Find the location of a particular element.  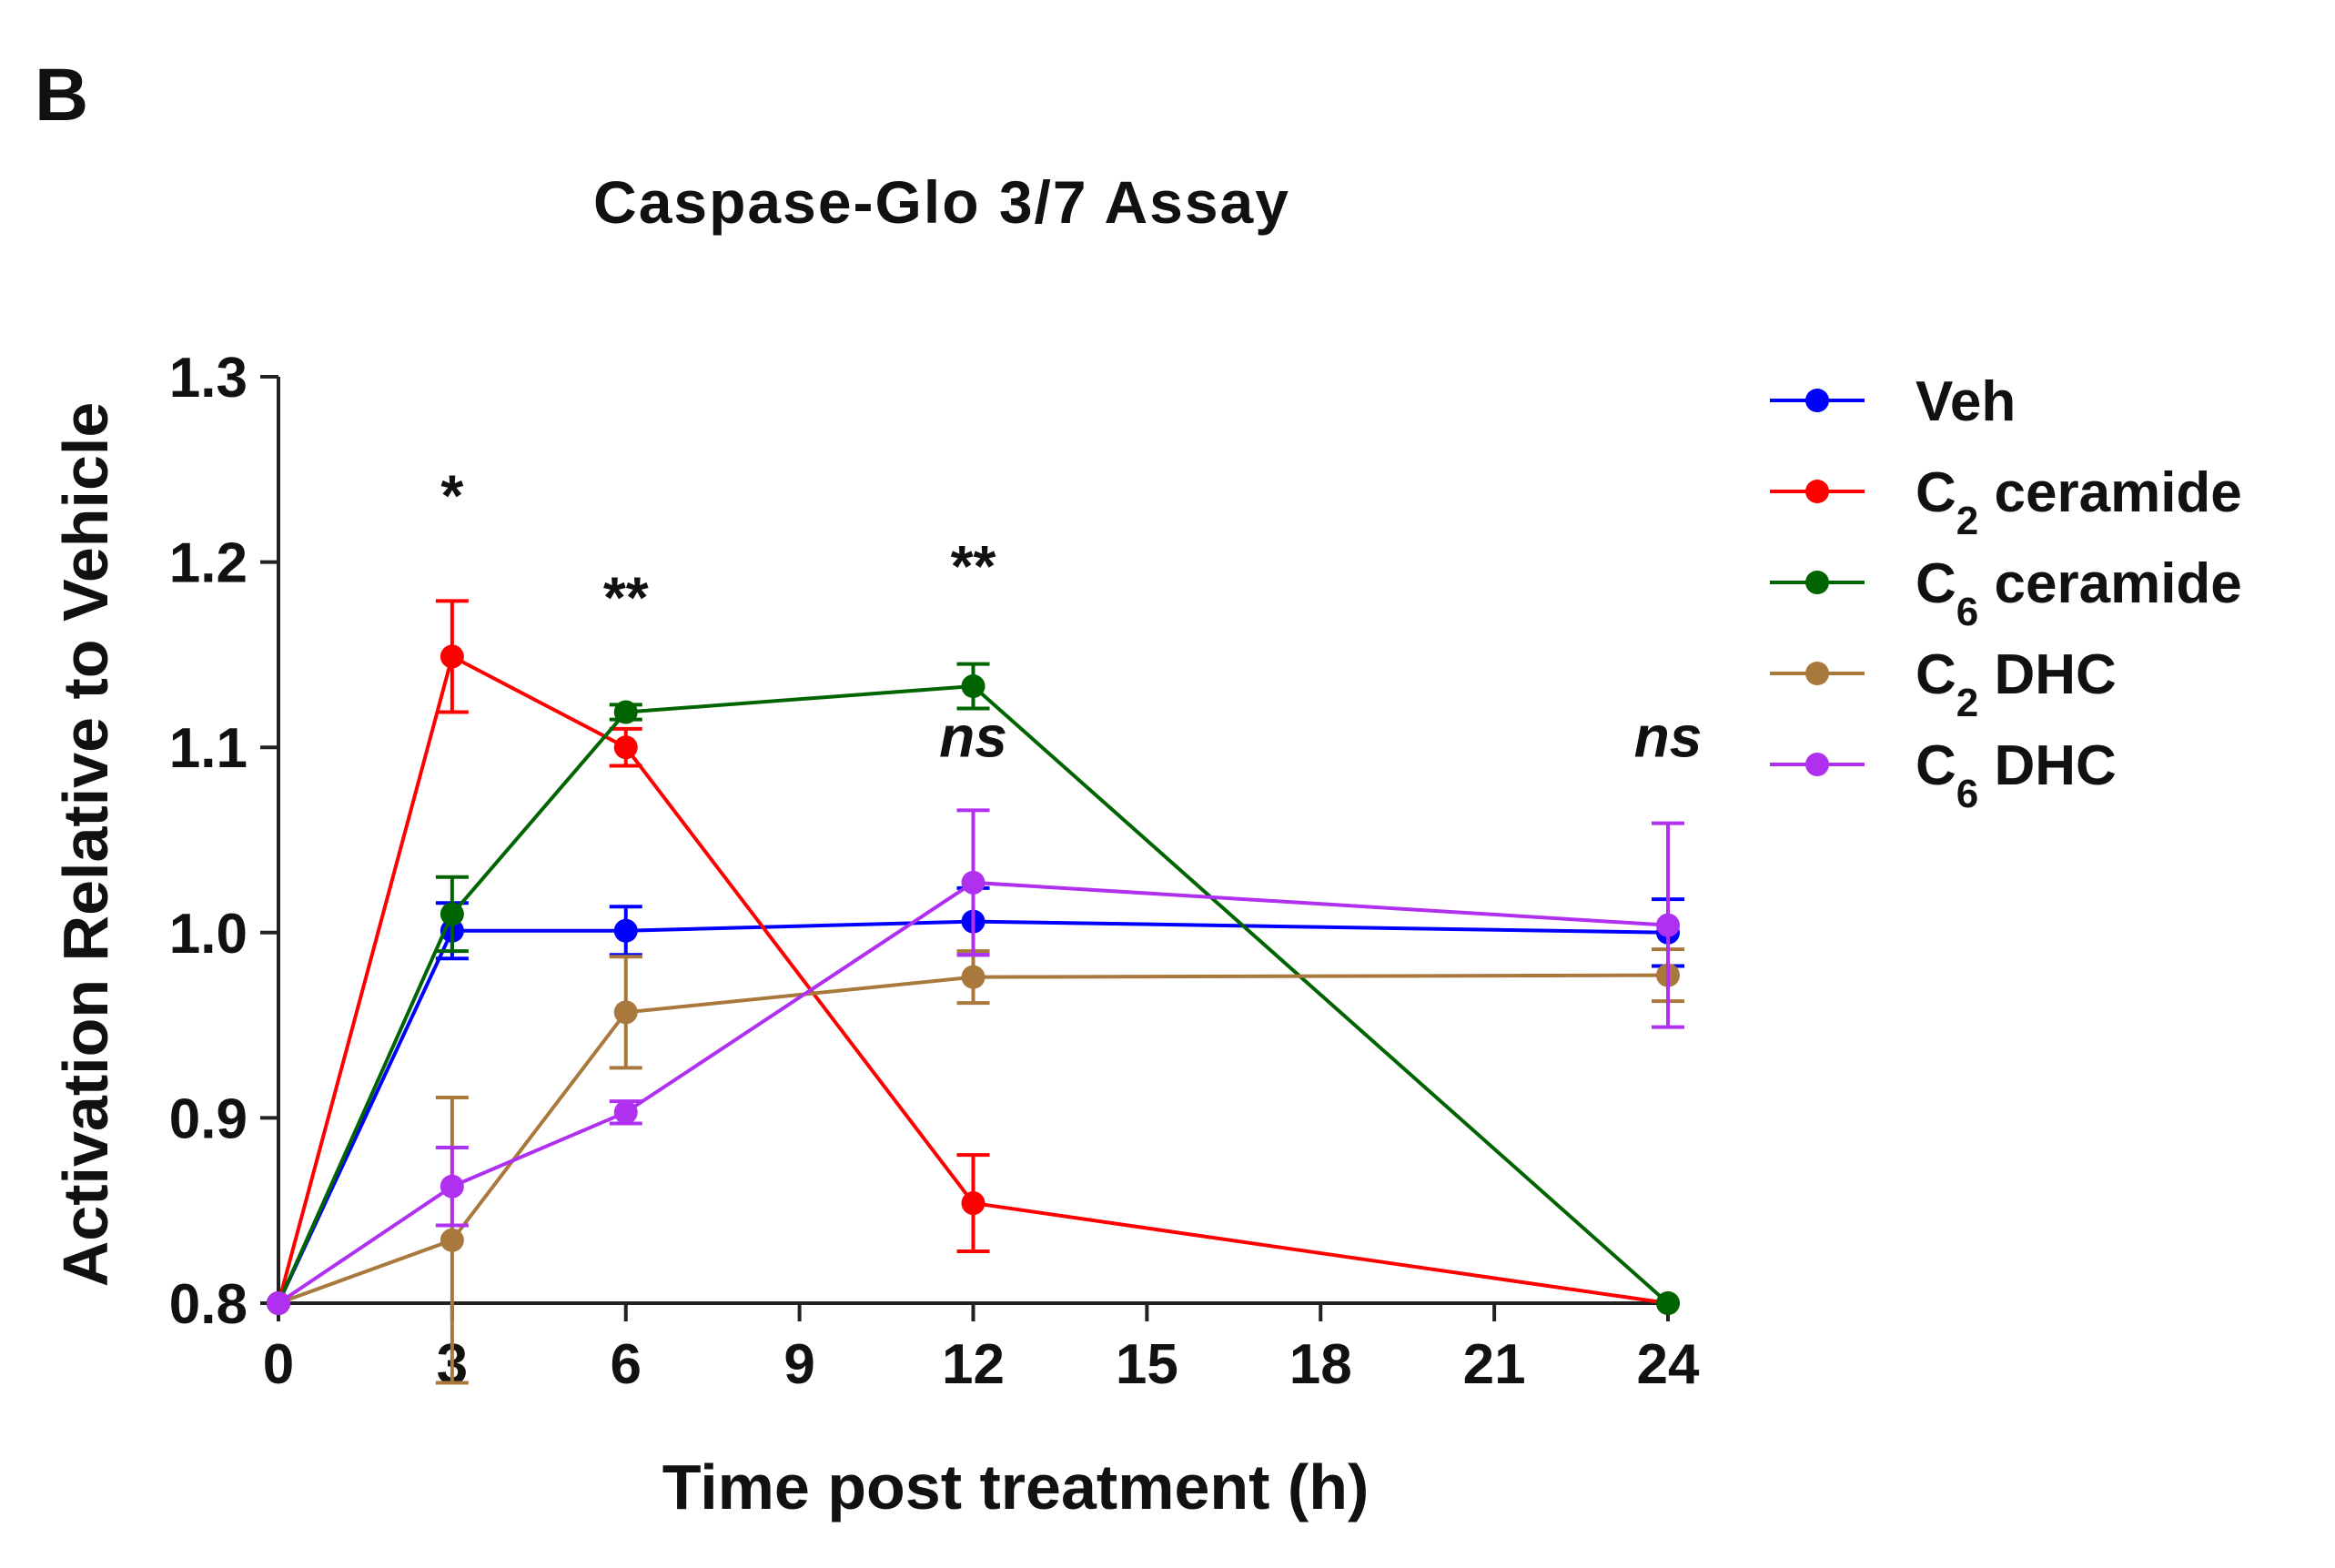

legend: Veh C2 ceramide C6 ceramide C2 DHC C6 DHC is located at coordinates (2006, 593).